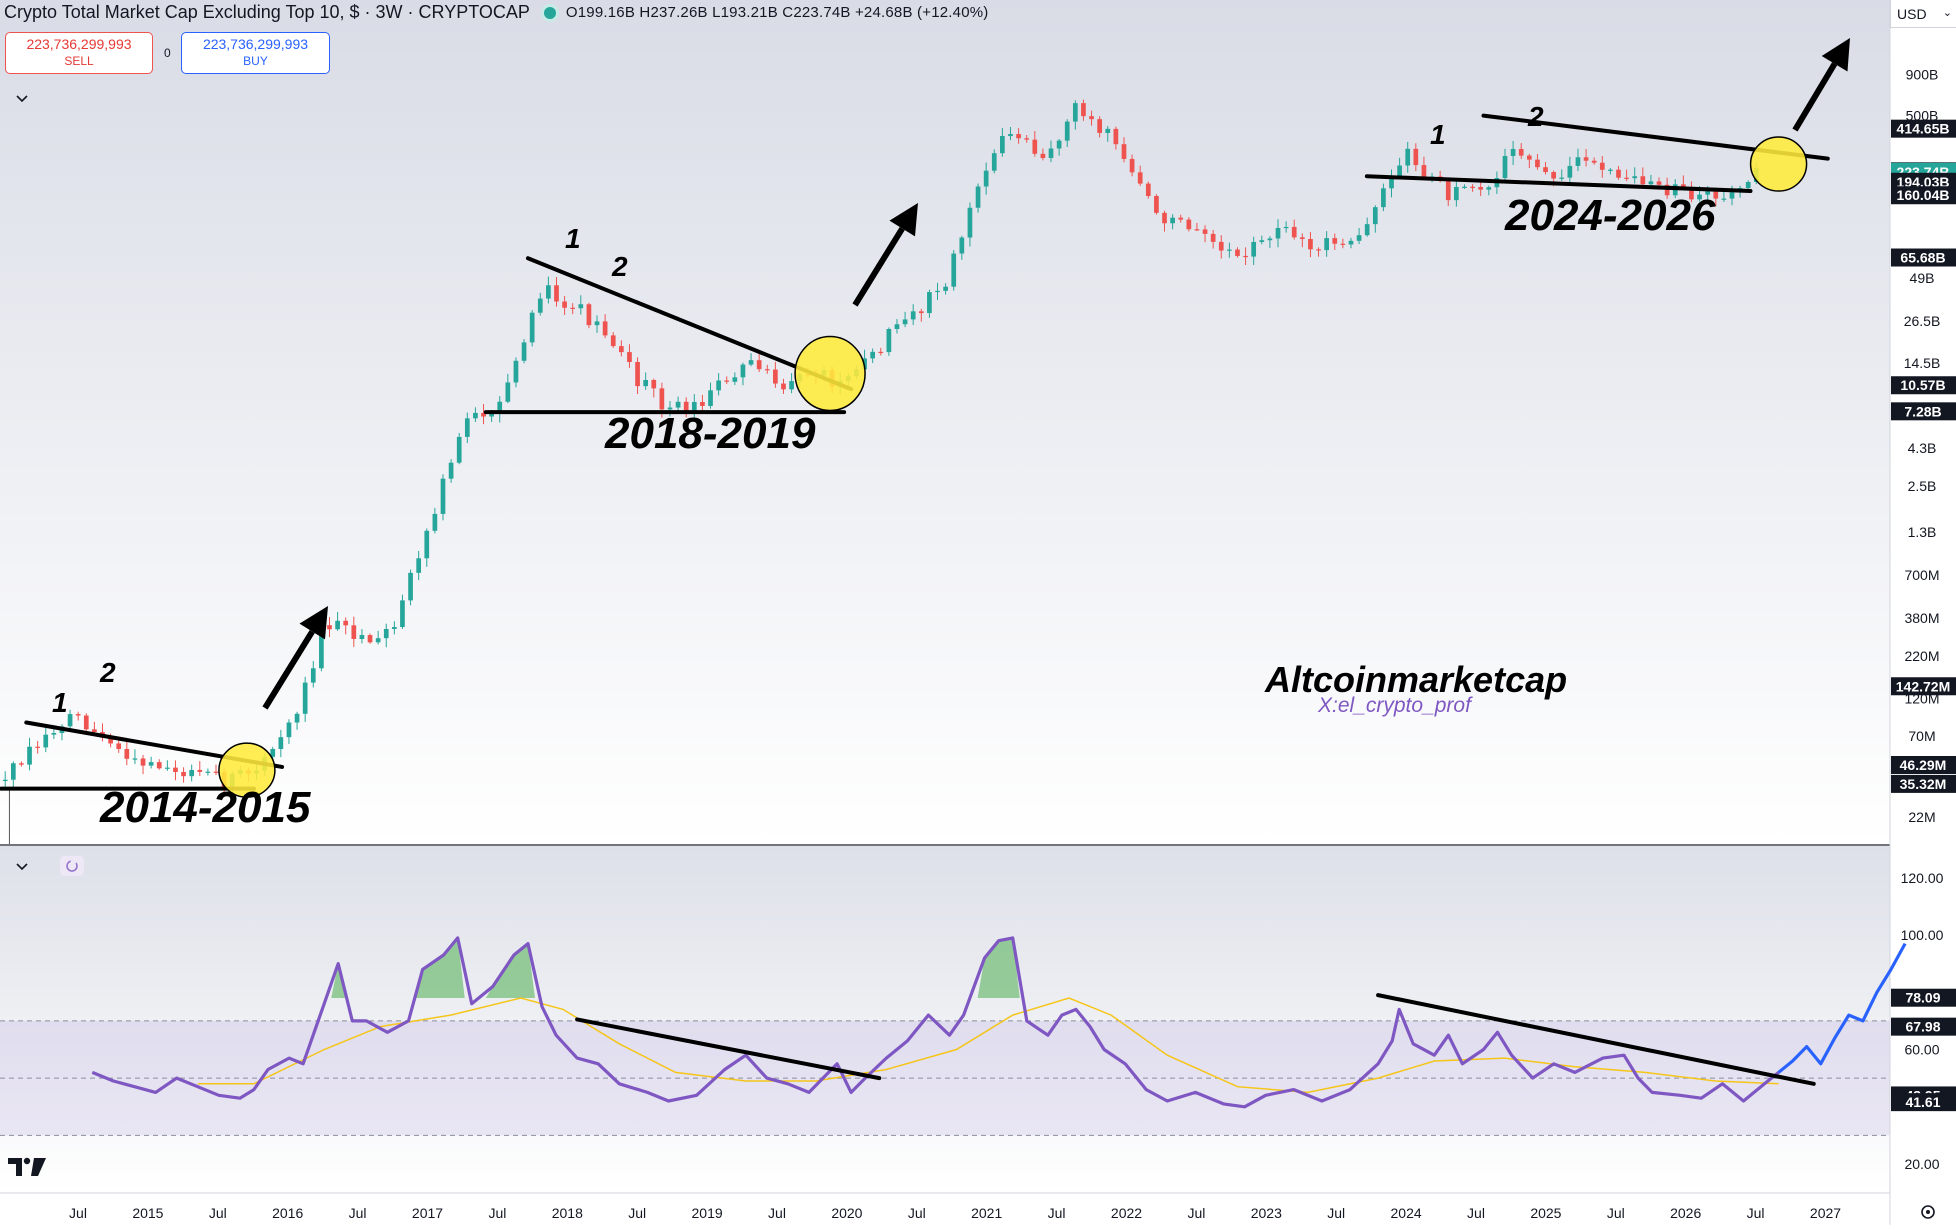 The width and height of the screenshot is (1956, 1230). Describe the element at coordinates (22, 98) in the screenshot. I see `collapse-chevron-icon` at that location.